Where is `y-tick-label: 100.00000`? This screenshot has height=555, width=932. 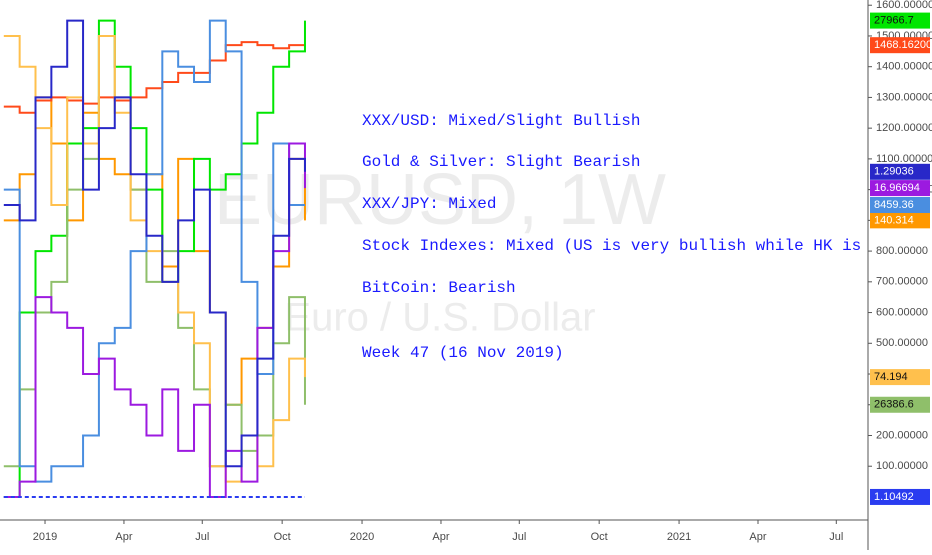
y-tick-label: 100.00000 is located at coordinates (902, 466).